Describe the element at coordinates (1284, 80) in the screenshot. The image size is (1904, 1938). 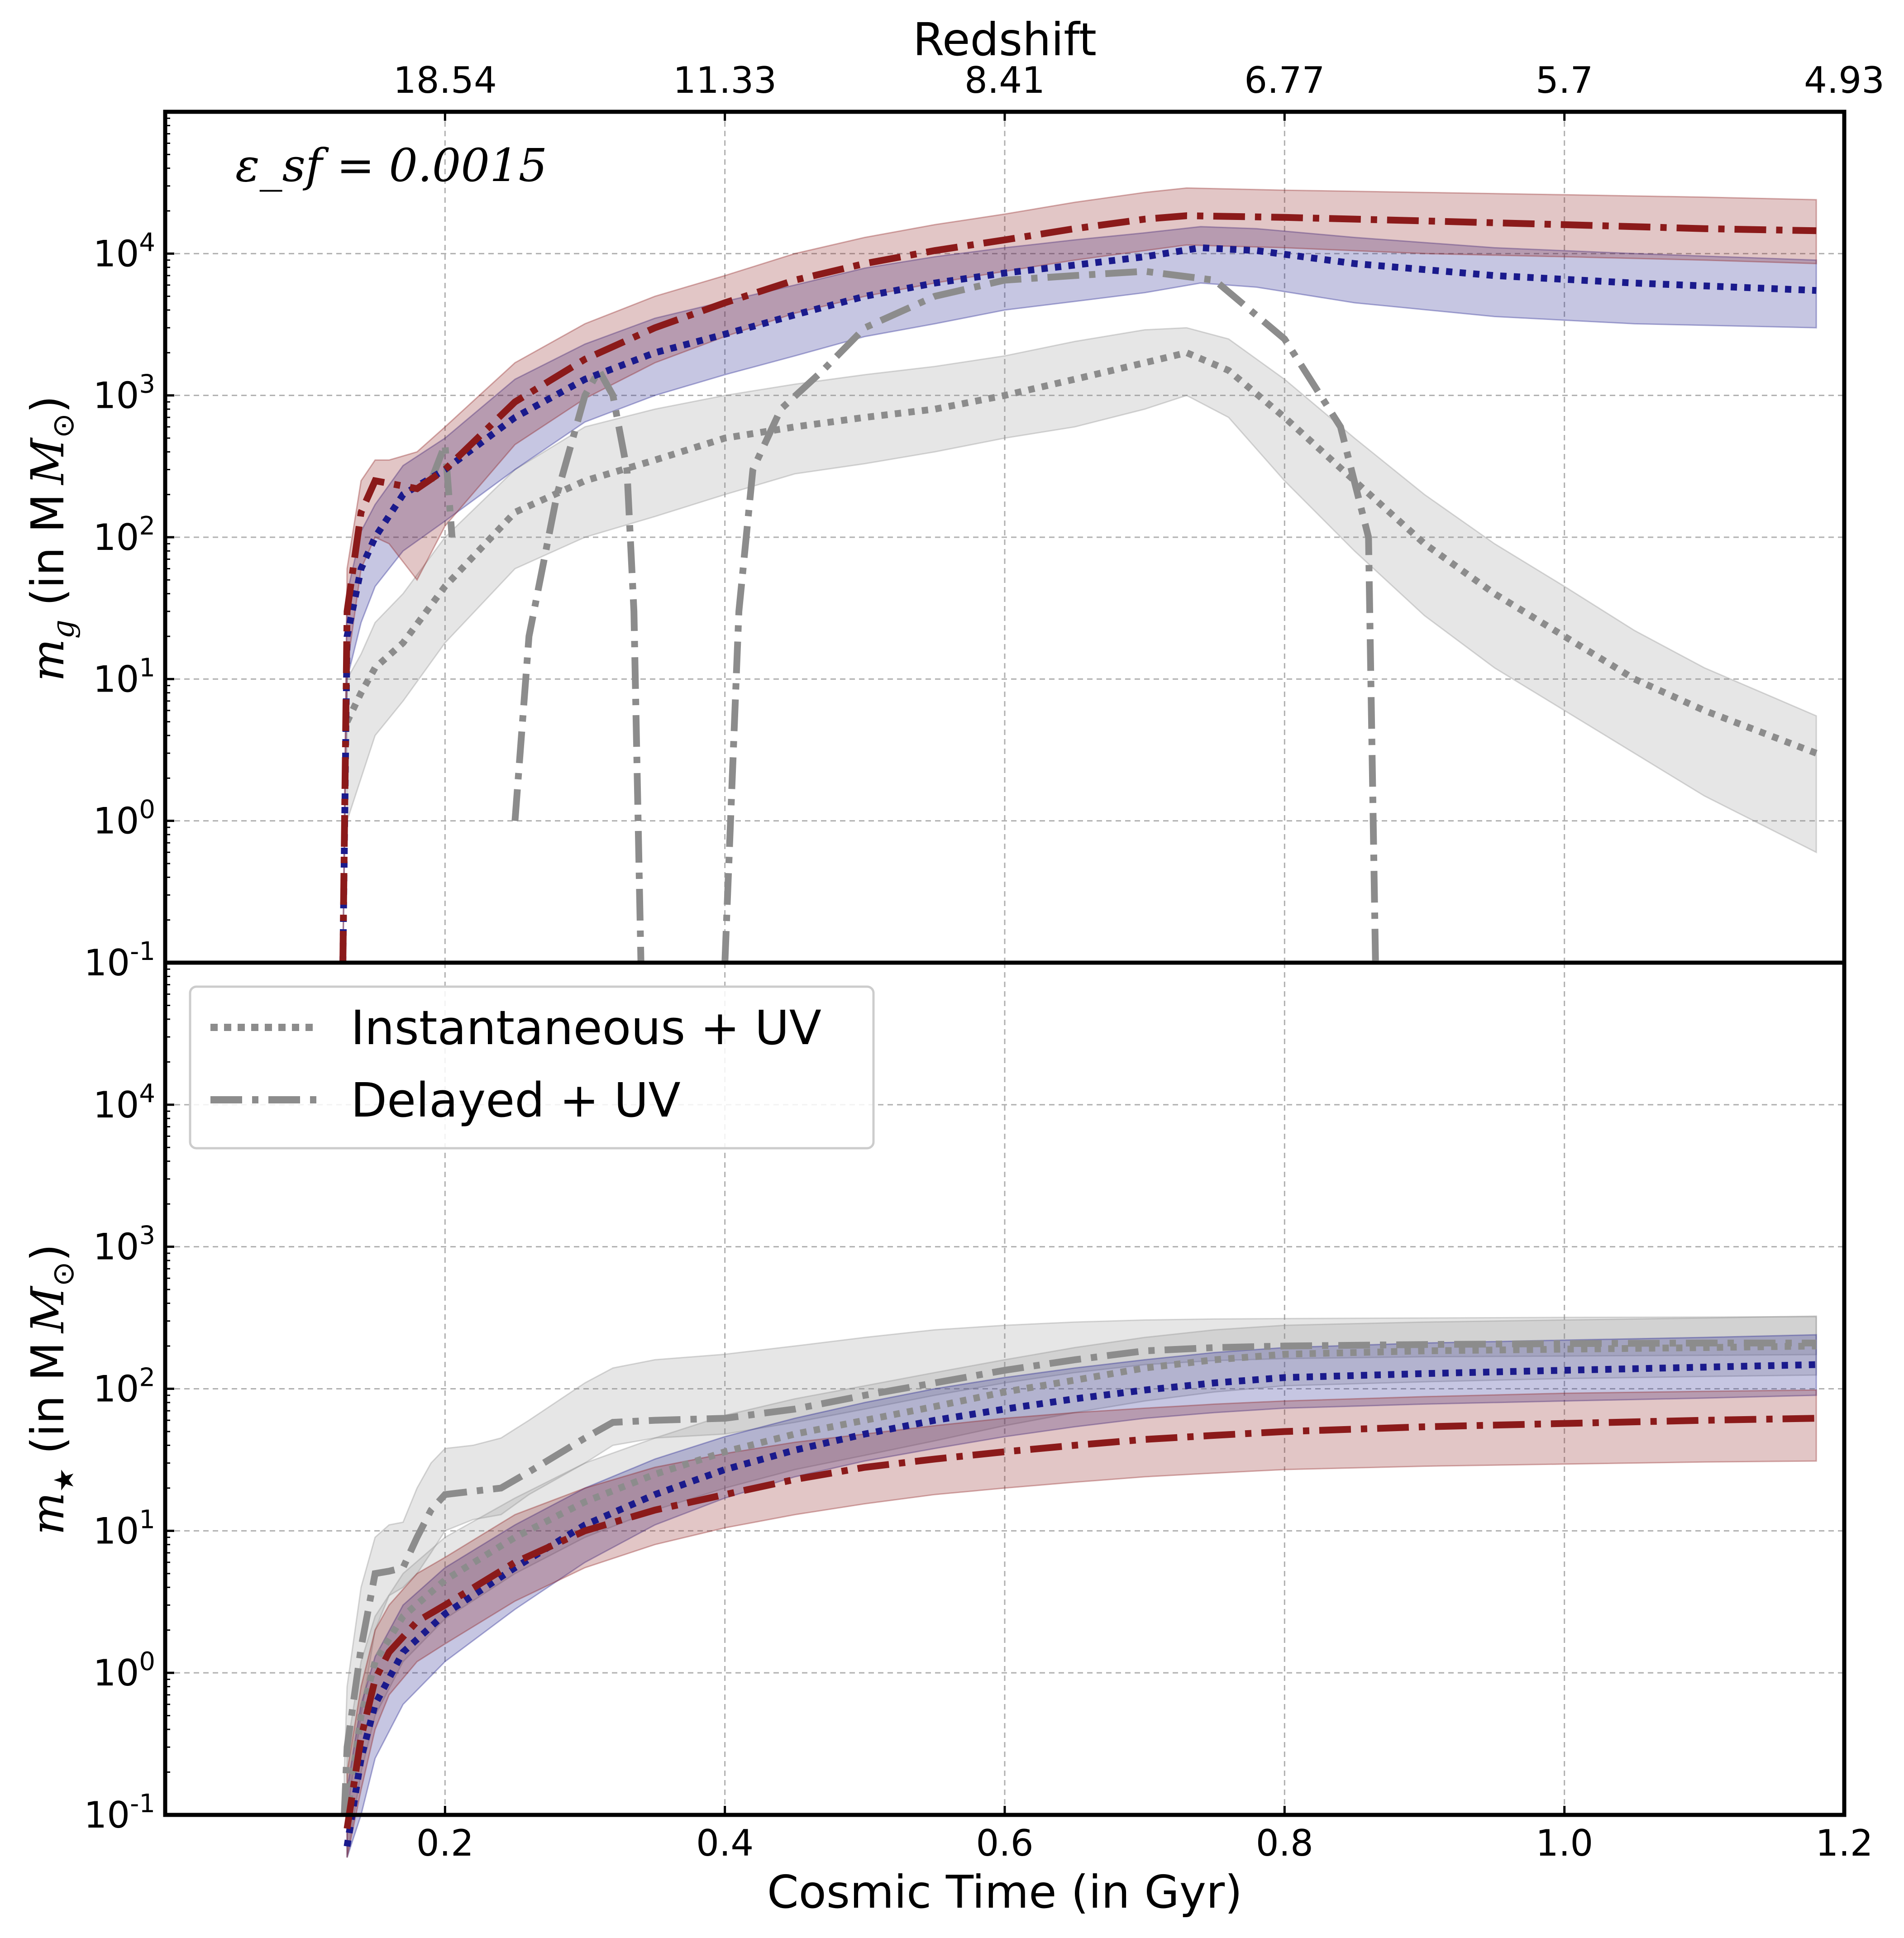
I see `redshift-tick-label: 6.77` at that location.